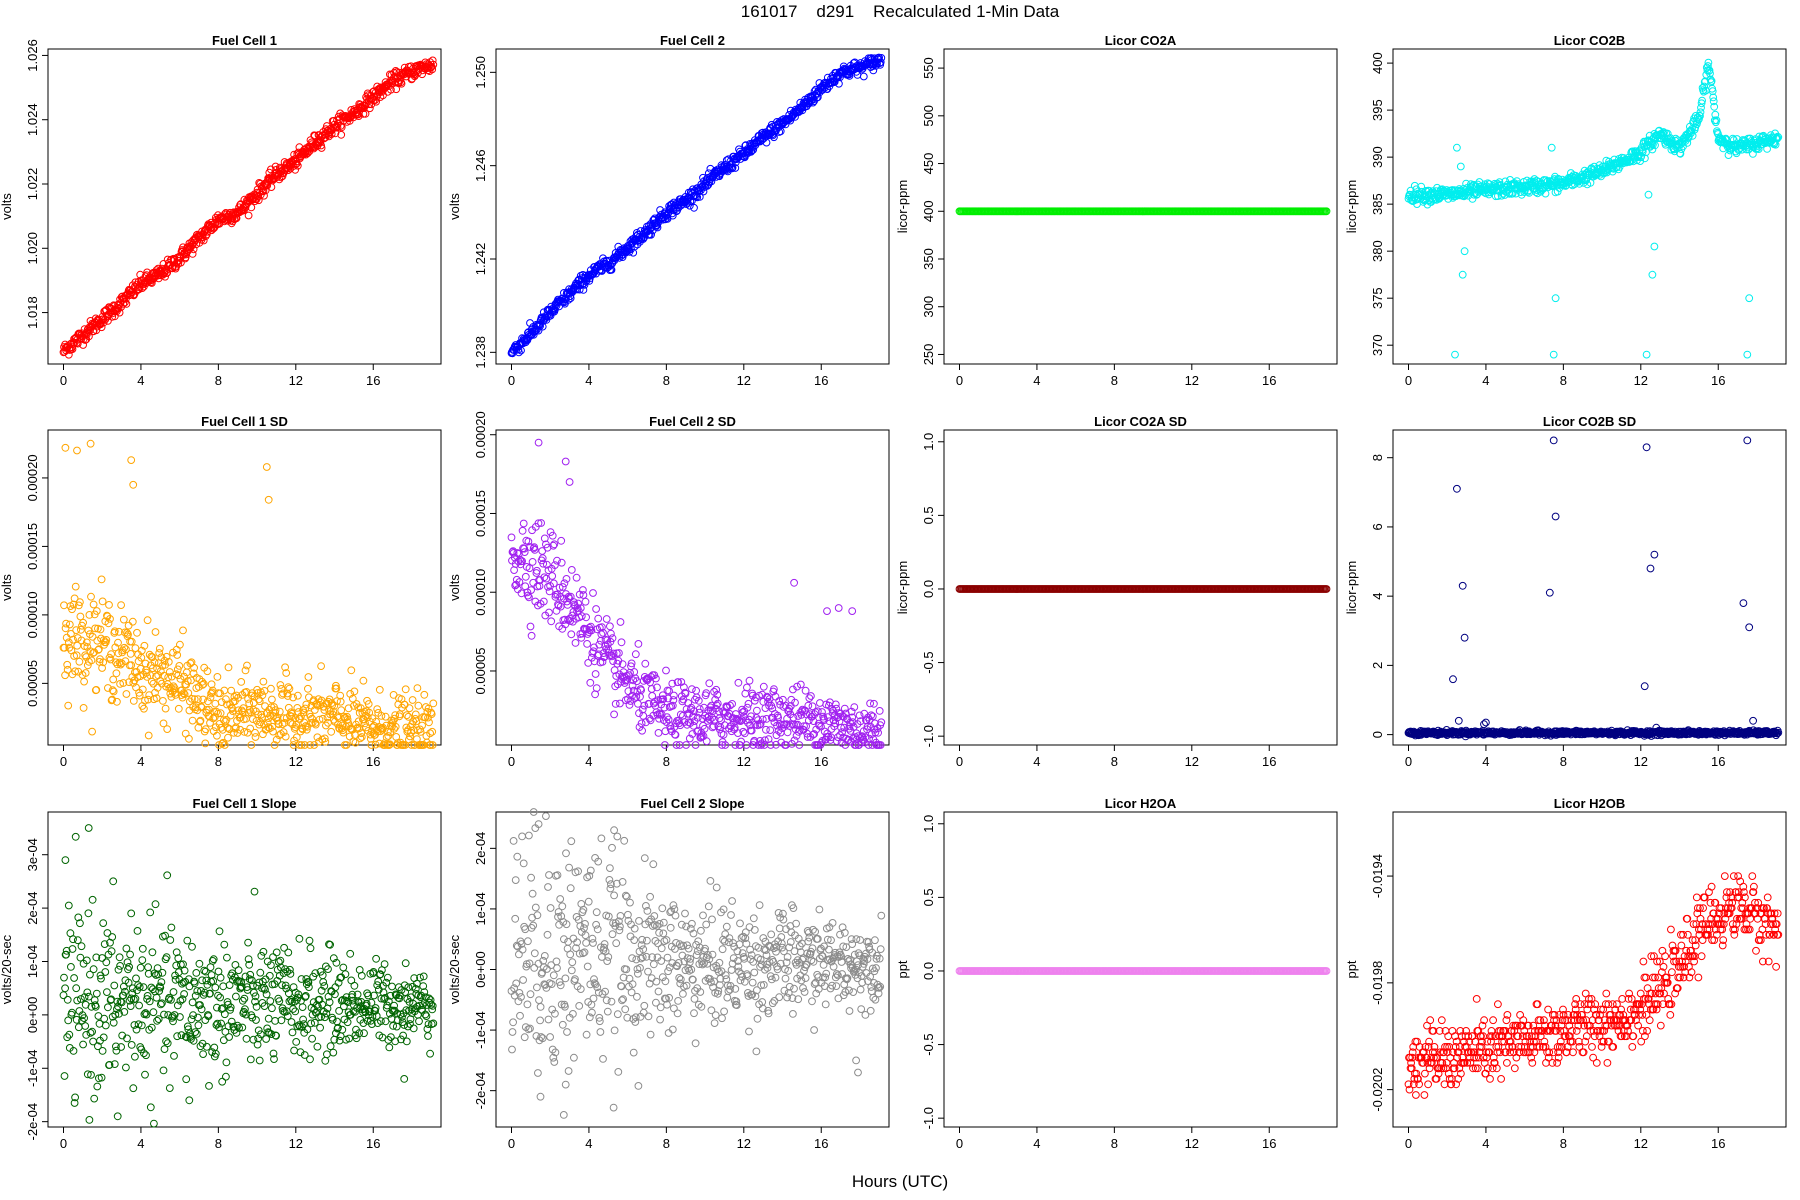 The height and width of the screenshot is (1200, 1800). What do you see at coordinates (480, 259) in the screenshot?
I see `y-tick-label: 1.242` at bounding box center [480, 259].